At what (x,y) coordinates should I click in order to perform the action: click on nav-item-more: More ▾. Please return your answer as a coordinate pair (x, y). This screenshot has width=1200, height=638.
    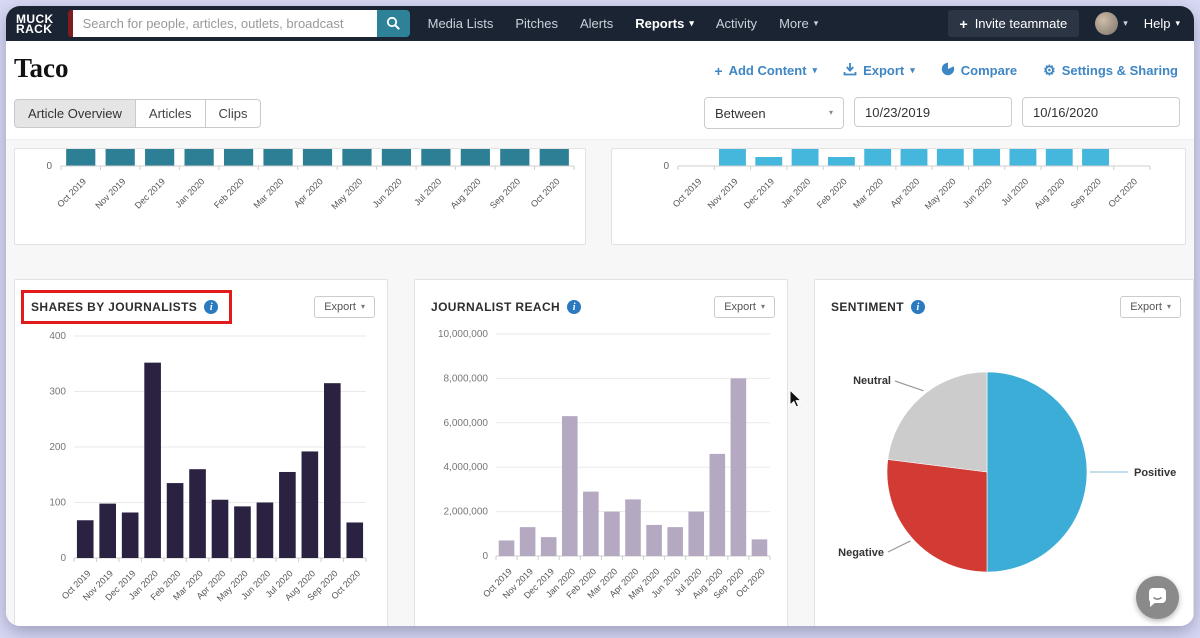
    Looking at the image, I should click on (798, 23).